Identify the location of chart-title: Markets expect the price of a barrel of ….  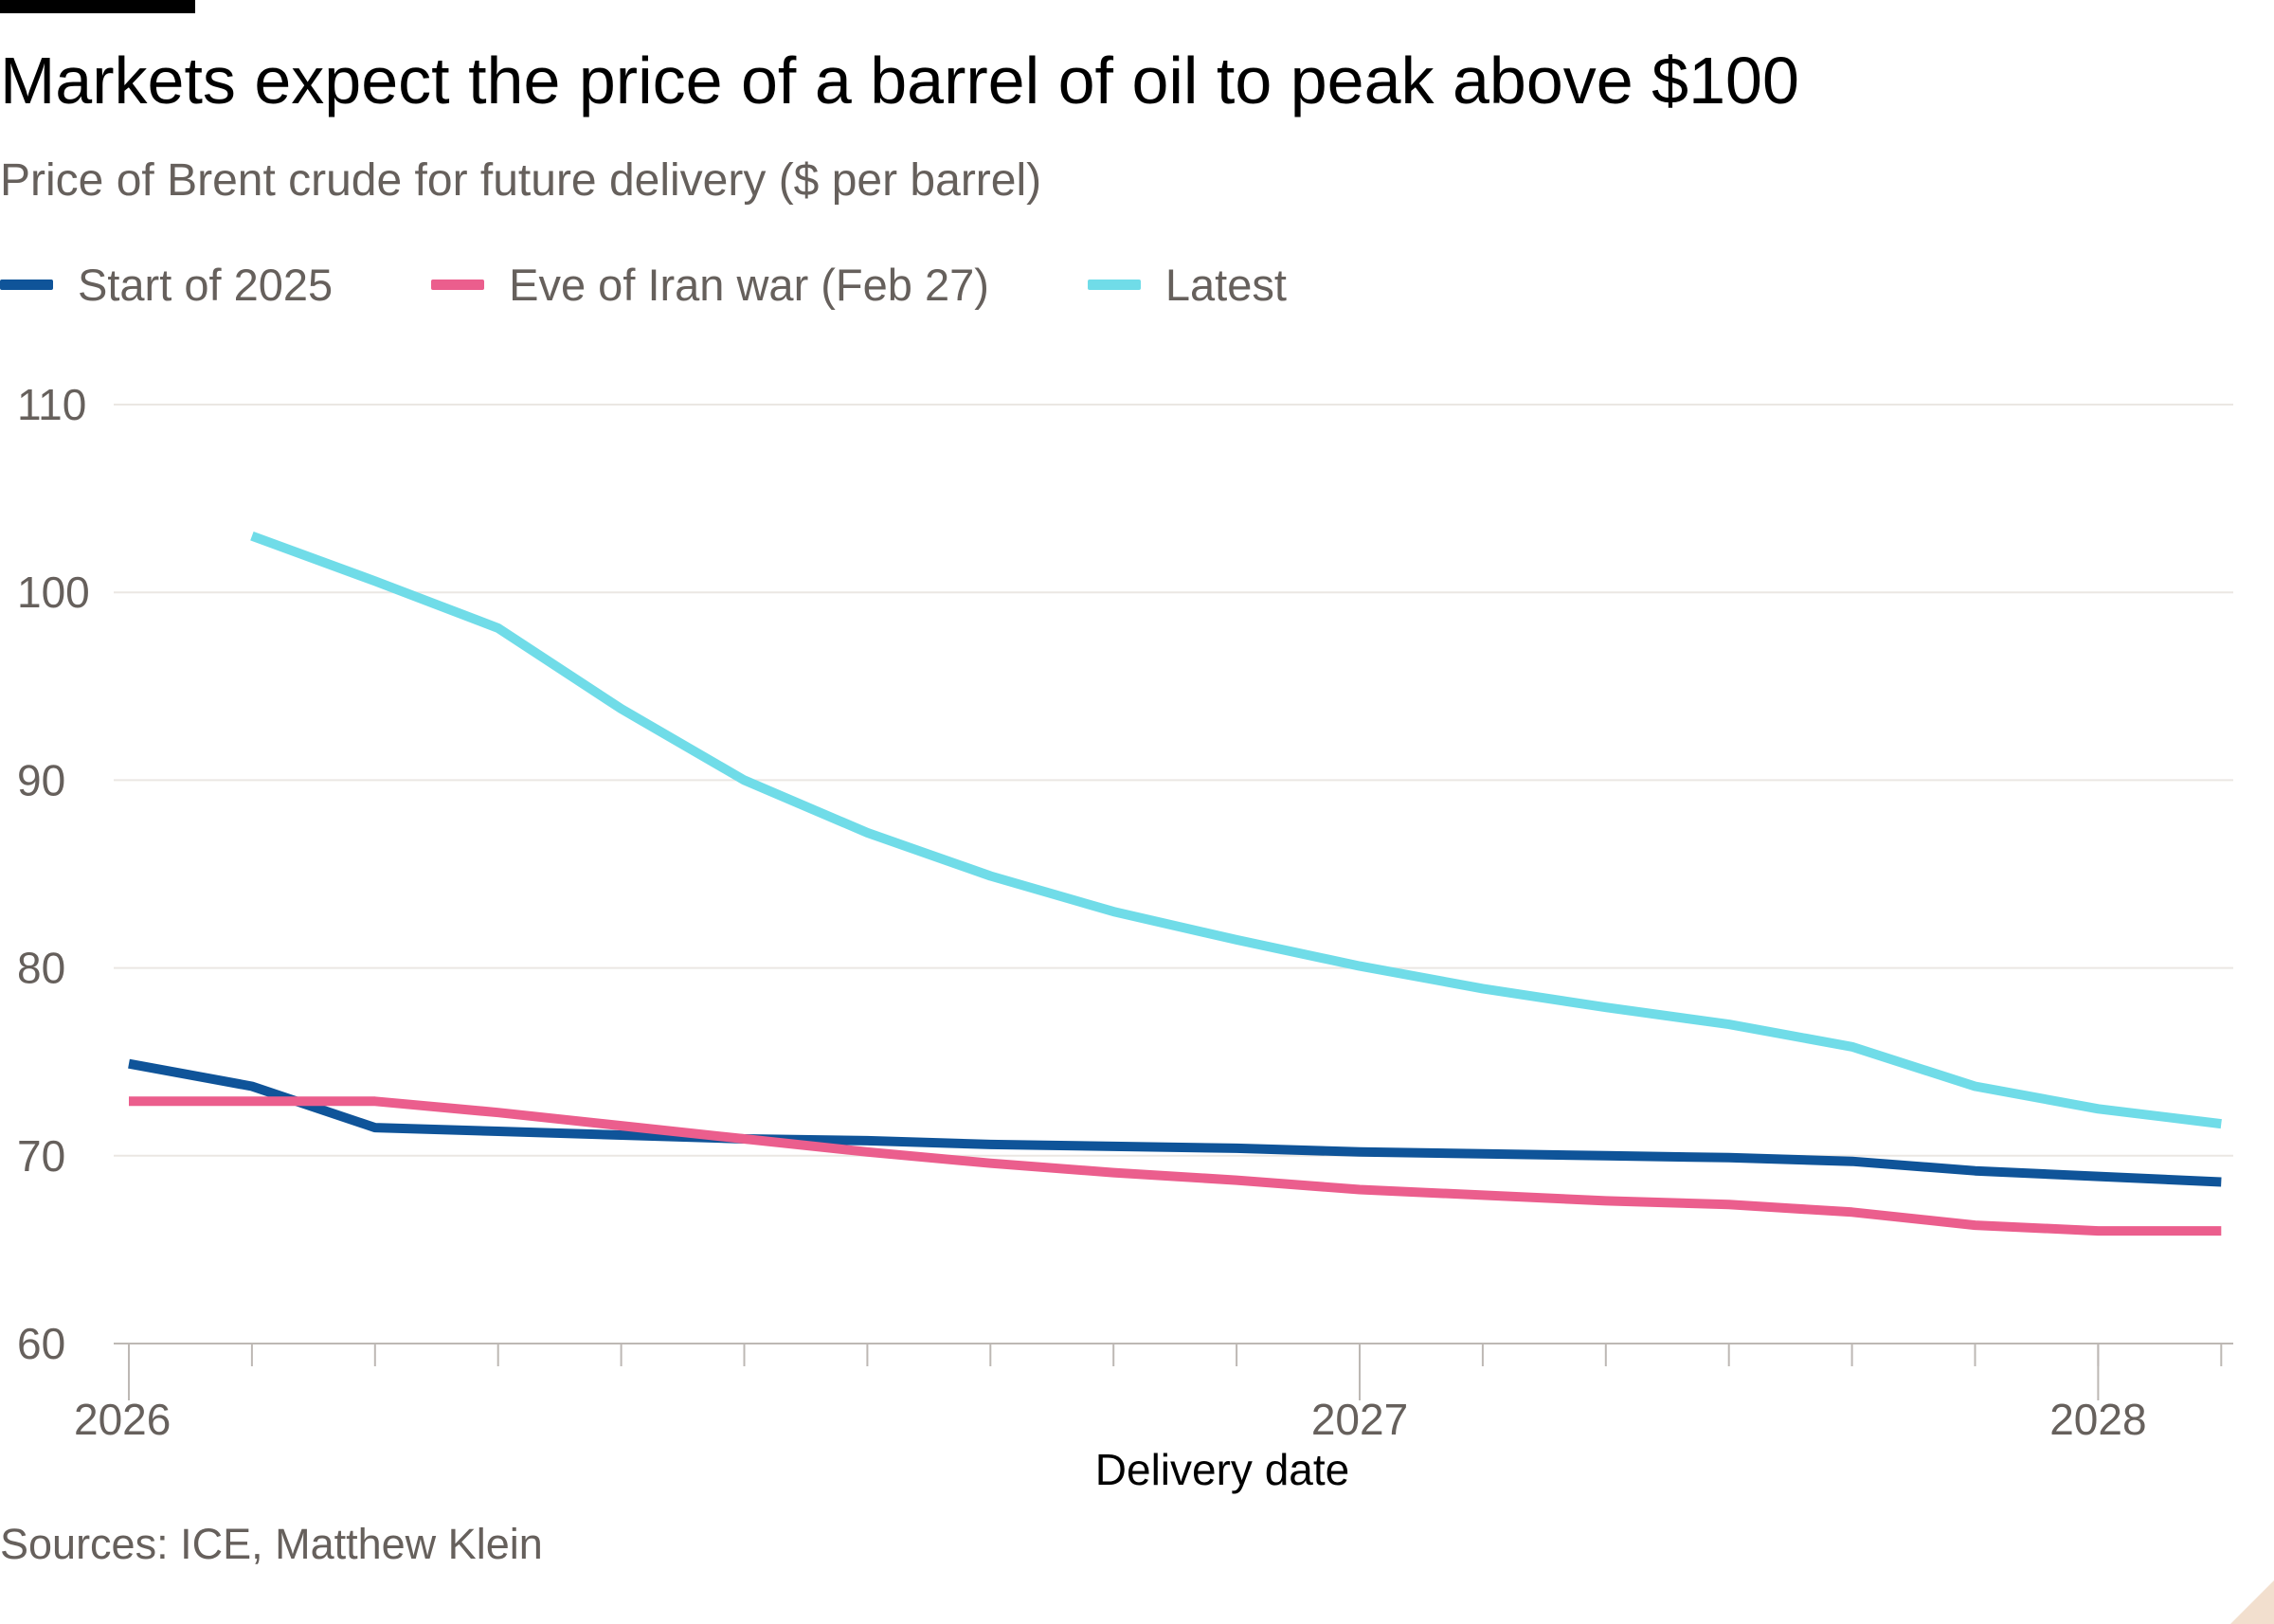
(900, 80).